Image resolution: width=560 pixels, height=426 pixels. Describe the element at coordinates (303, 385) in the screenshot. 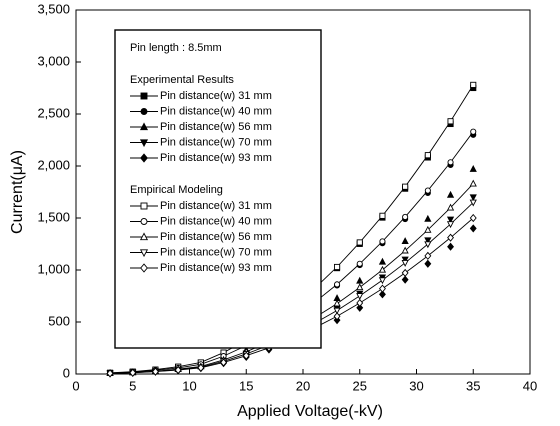

I see `x-tick-label: 20` at that location.